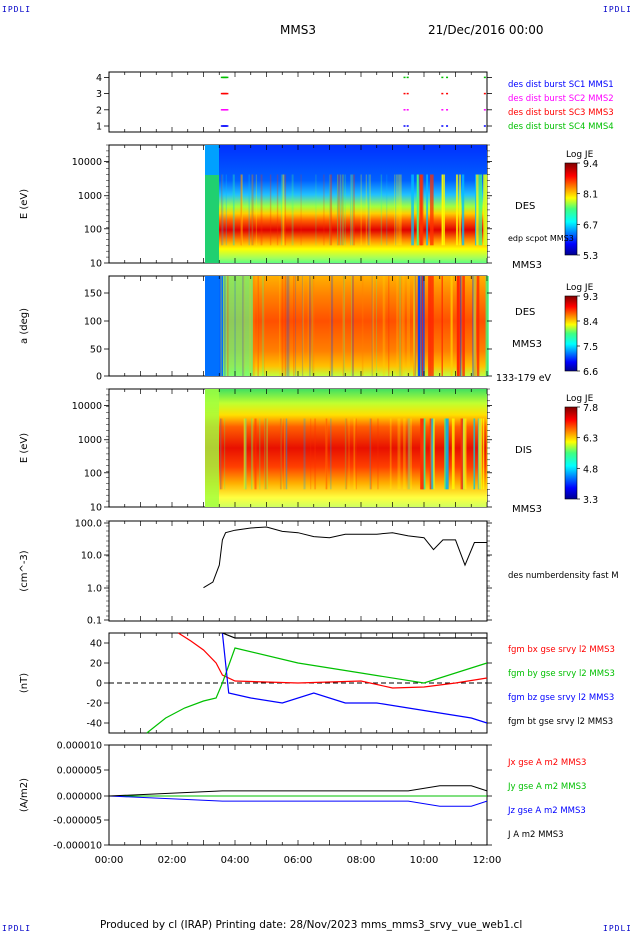 The height and width of the screenshot is (934, 630). I want to click on date-title: 21/Dec/2016 00:00, so click(486, 30).